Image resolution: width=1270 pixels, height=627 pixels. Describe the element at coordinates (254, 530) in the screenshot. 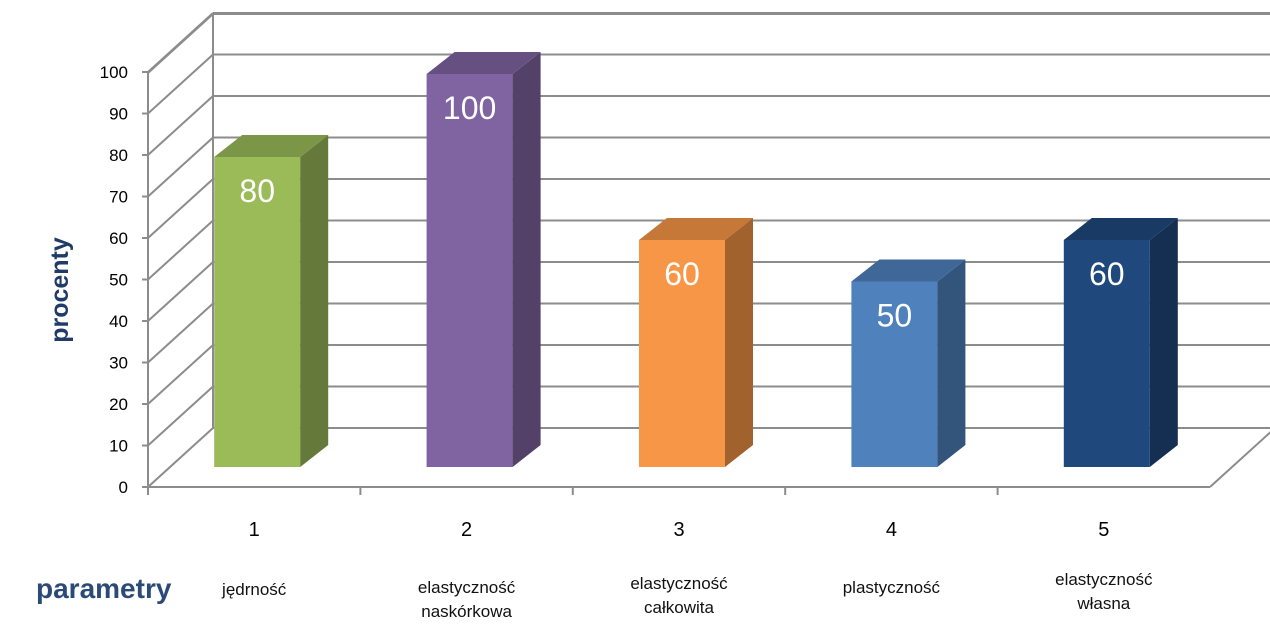

I see `x-tick-label: 1` at that location.